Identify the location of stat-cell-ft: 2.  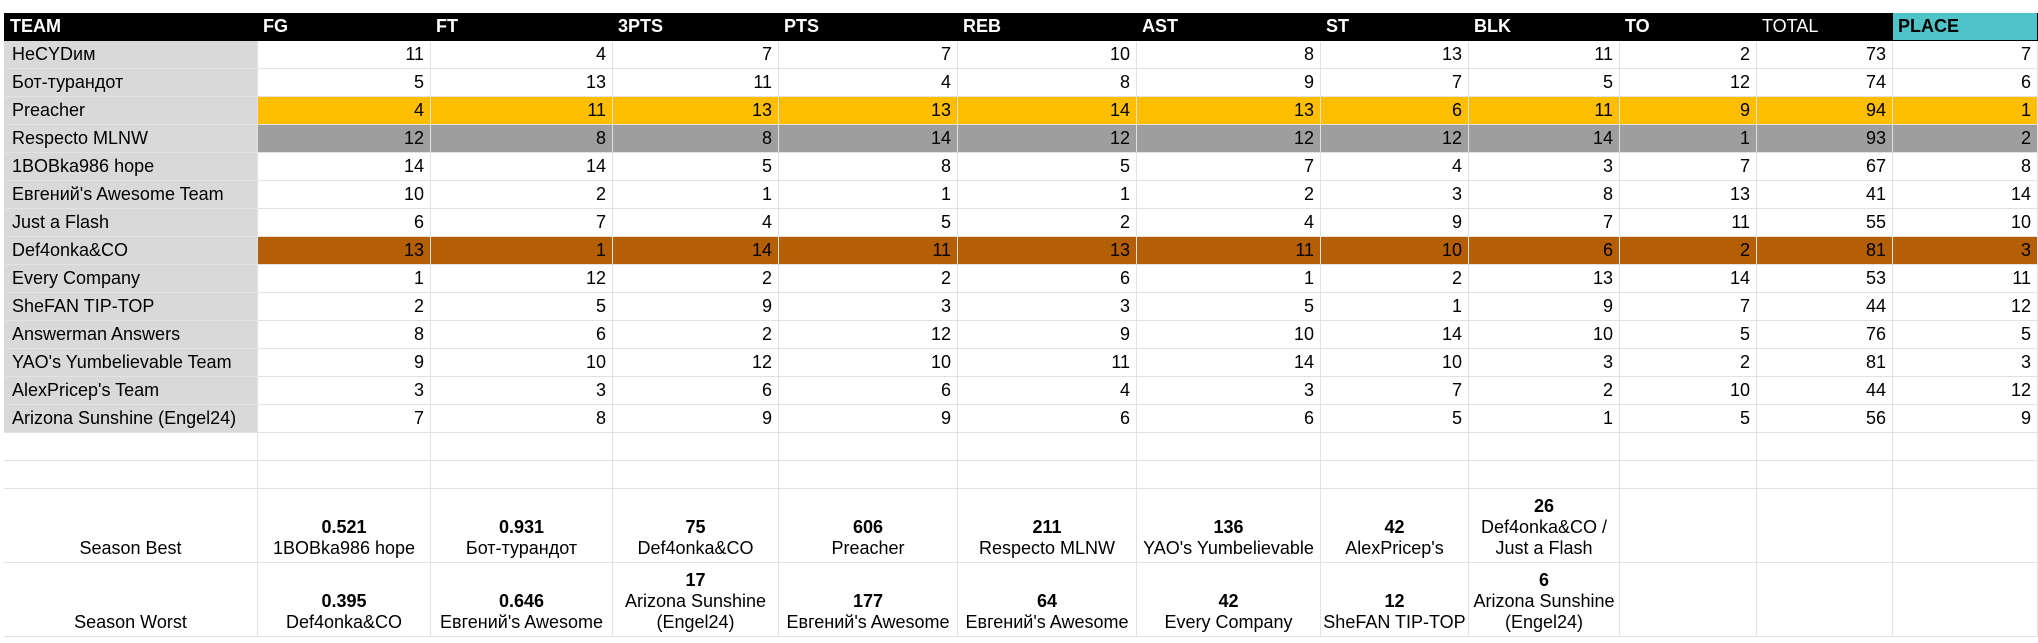
(522, 195).